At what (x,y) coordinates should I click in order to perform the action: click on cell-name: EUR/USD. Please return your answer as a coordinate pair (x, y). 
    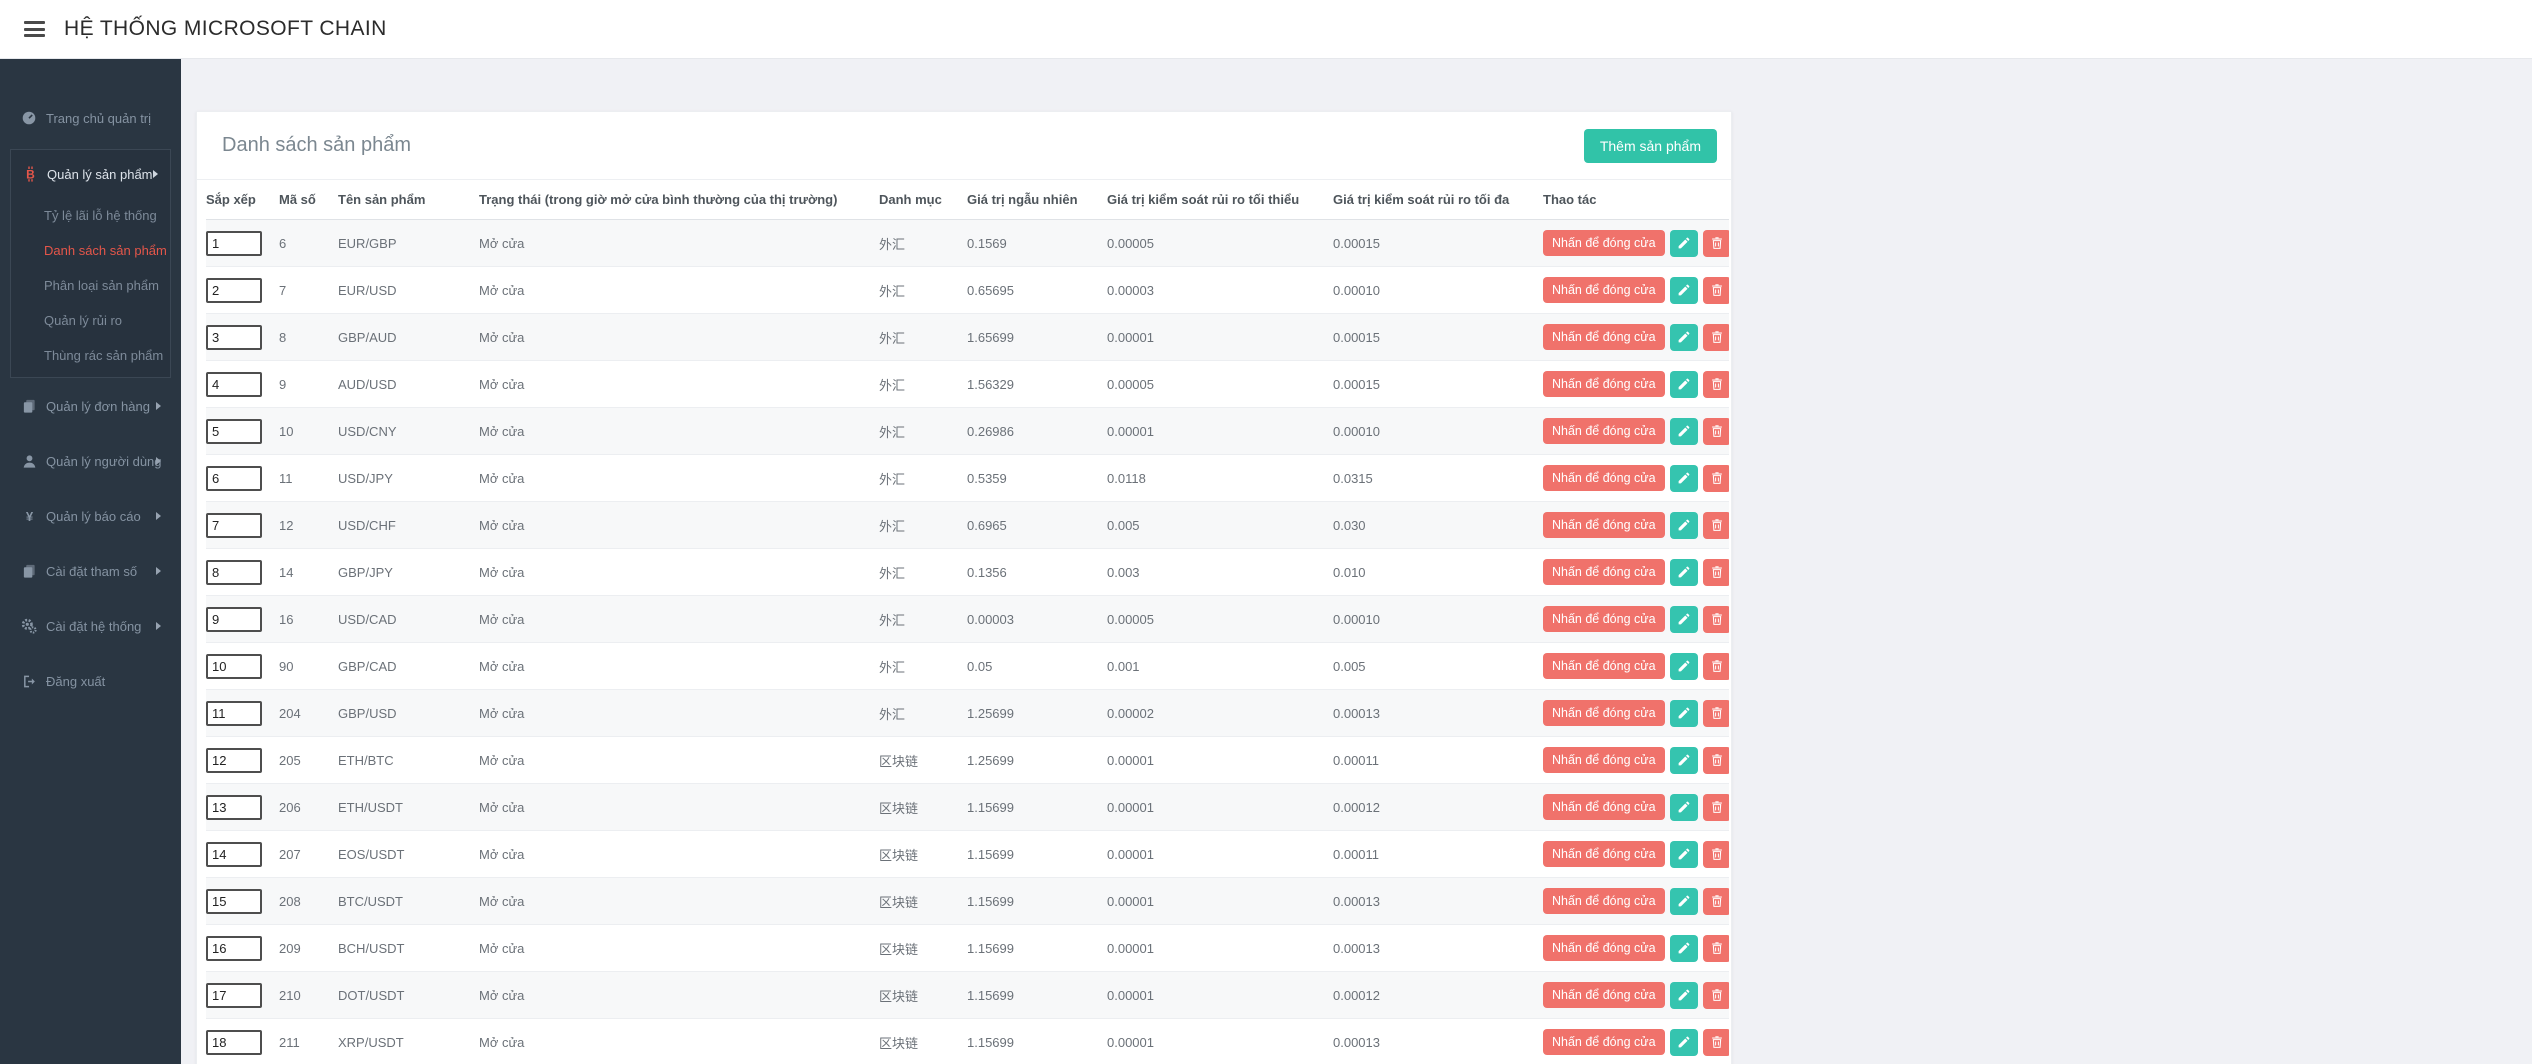
    Looking at the image, I should click on (367, 290).